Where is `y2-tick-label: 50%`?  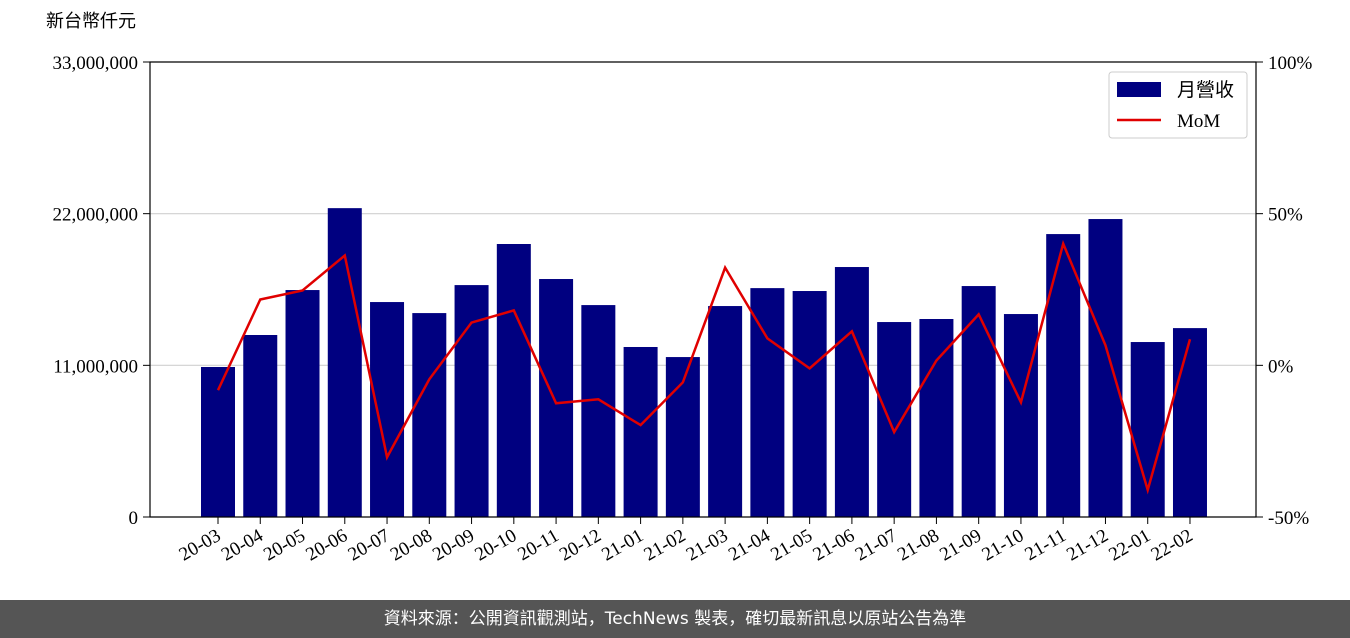
y2-tick-label: 50% is located at coordinates (1285, 215).